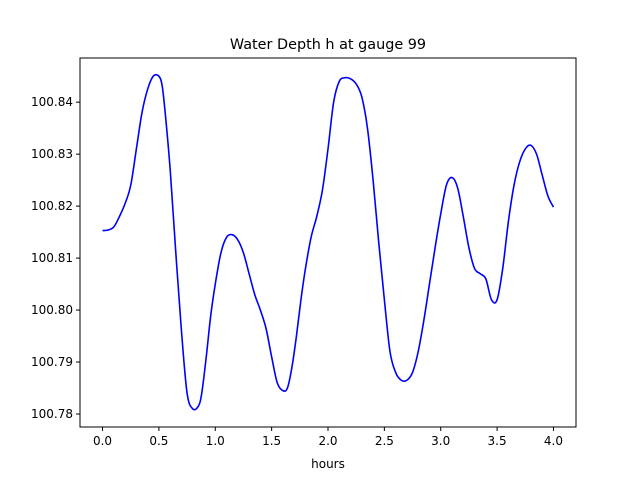 Image resolution: width=640 pixels, height=480 pixels. Describe the element at coordinates (102, 441) in the screenshot. I see `x-tick-label: 0.0` at that location.